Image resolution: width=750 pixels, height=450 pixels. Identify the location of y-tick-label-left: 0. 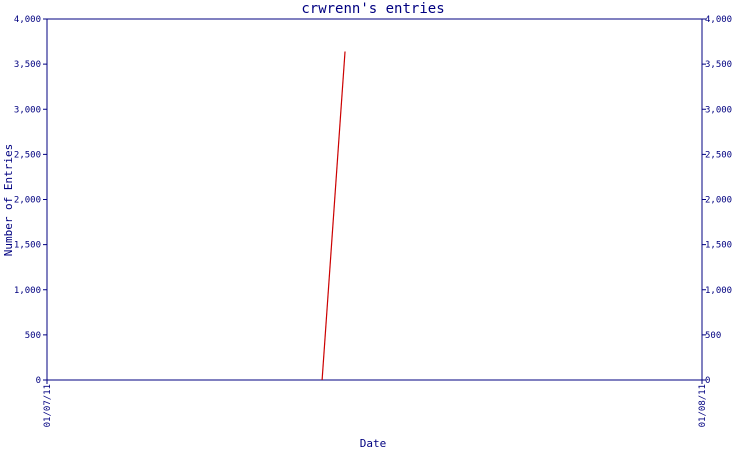
(38, 381).